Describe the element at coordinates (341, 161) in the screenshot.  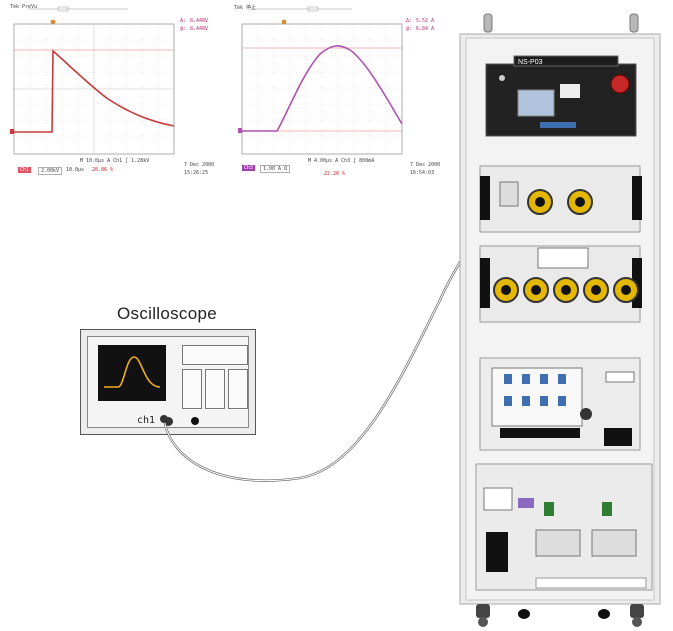
I see `scale-readout: M 4.00µs A Ch3 ∫ 800mA` at that location.